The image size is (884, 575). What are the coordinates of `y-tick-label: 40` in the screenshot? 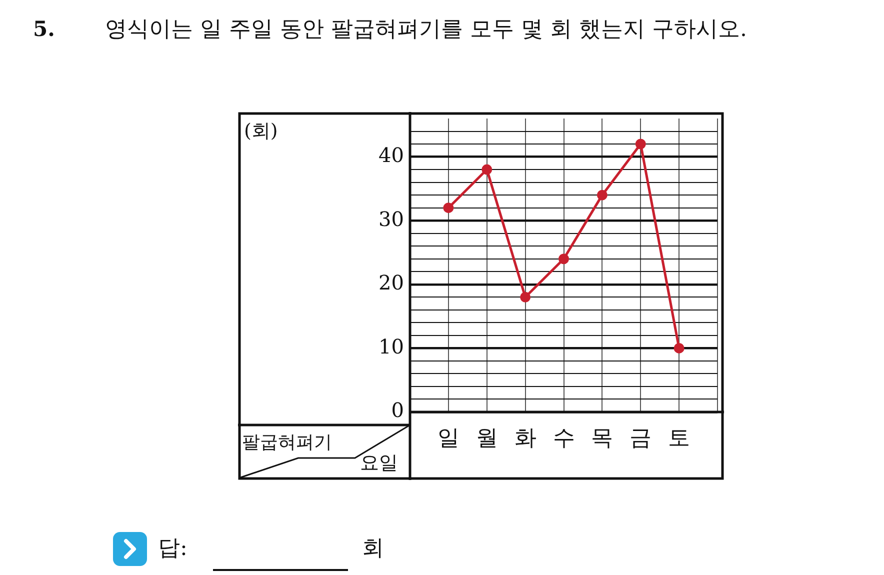 It's located at (391, 154).